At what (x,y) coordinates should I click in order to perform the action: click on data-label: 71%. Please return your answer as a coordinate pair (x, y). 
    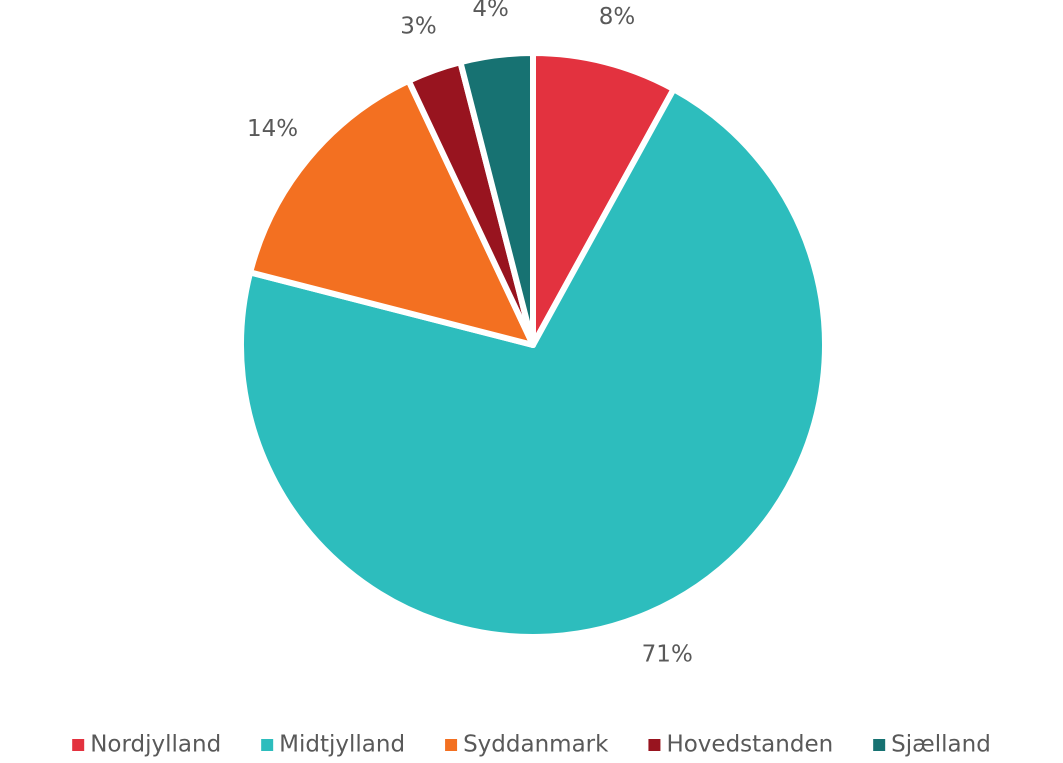
    Looking at the image, I should click on (667, 655).